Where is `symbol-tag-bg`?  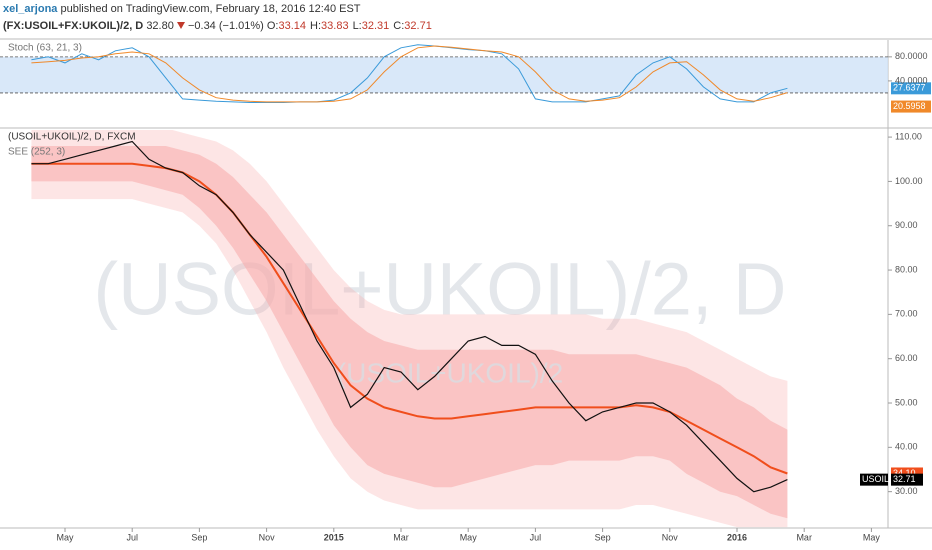
symbol-tag-bg is located at coordinates (874, 479).